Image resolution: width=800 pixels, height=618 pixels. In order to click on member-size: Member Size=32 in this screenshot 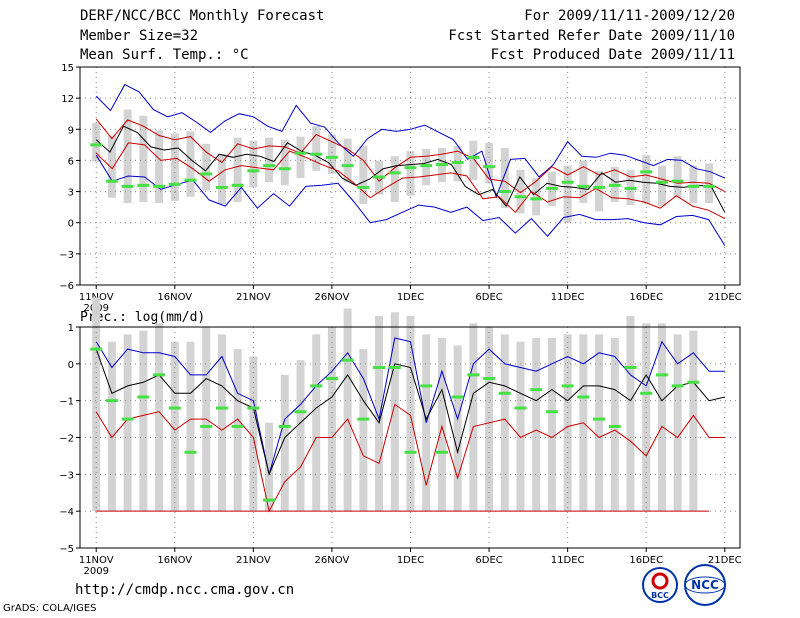, I will do `click(139, 36)`.